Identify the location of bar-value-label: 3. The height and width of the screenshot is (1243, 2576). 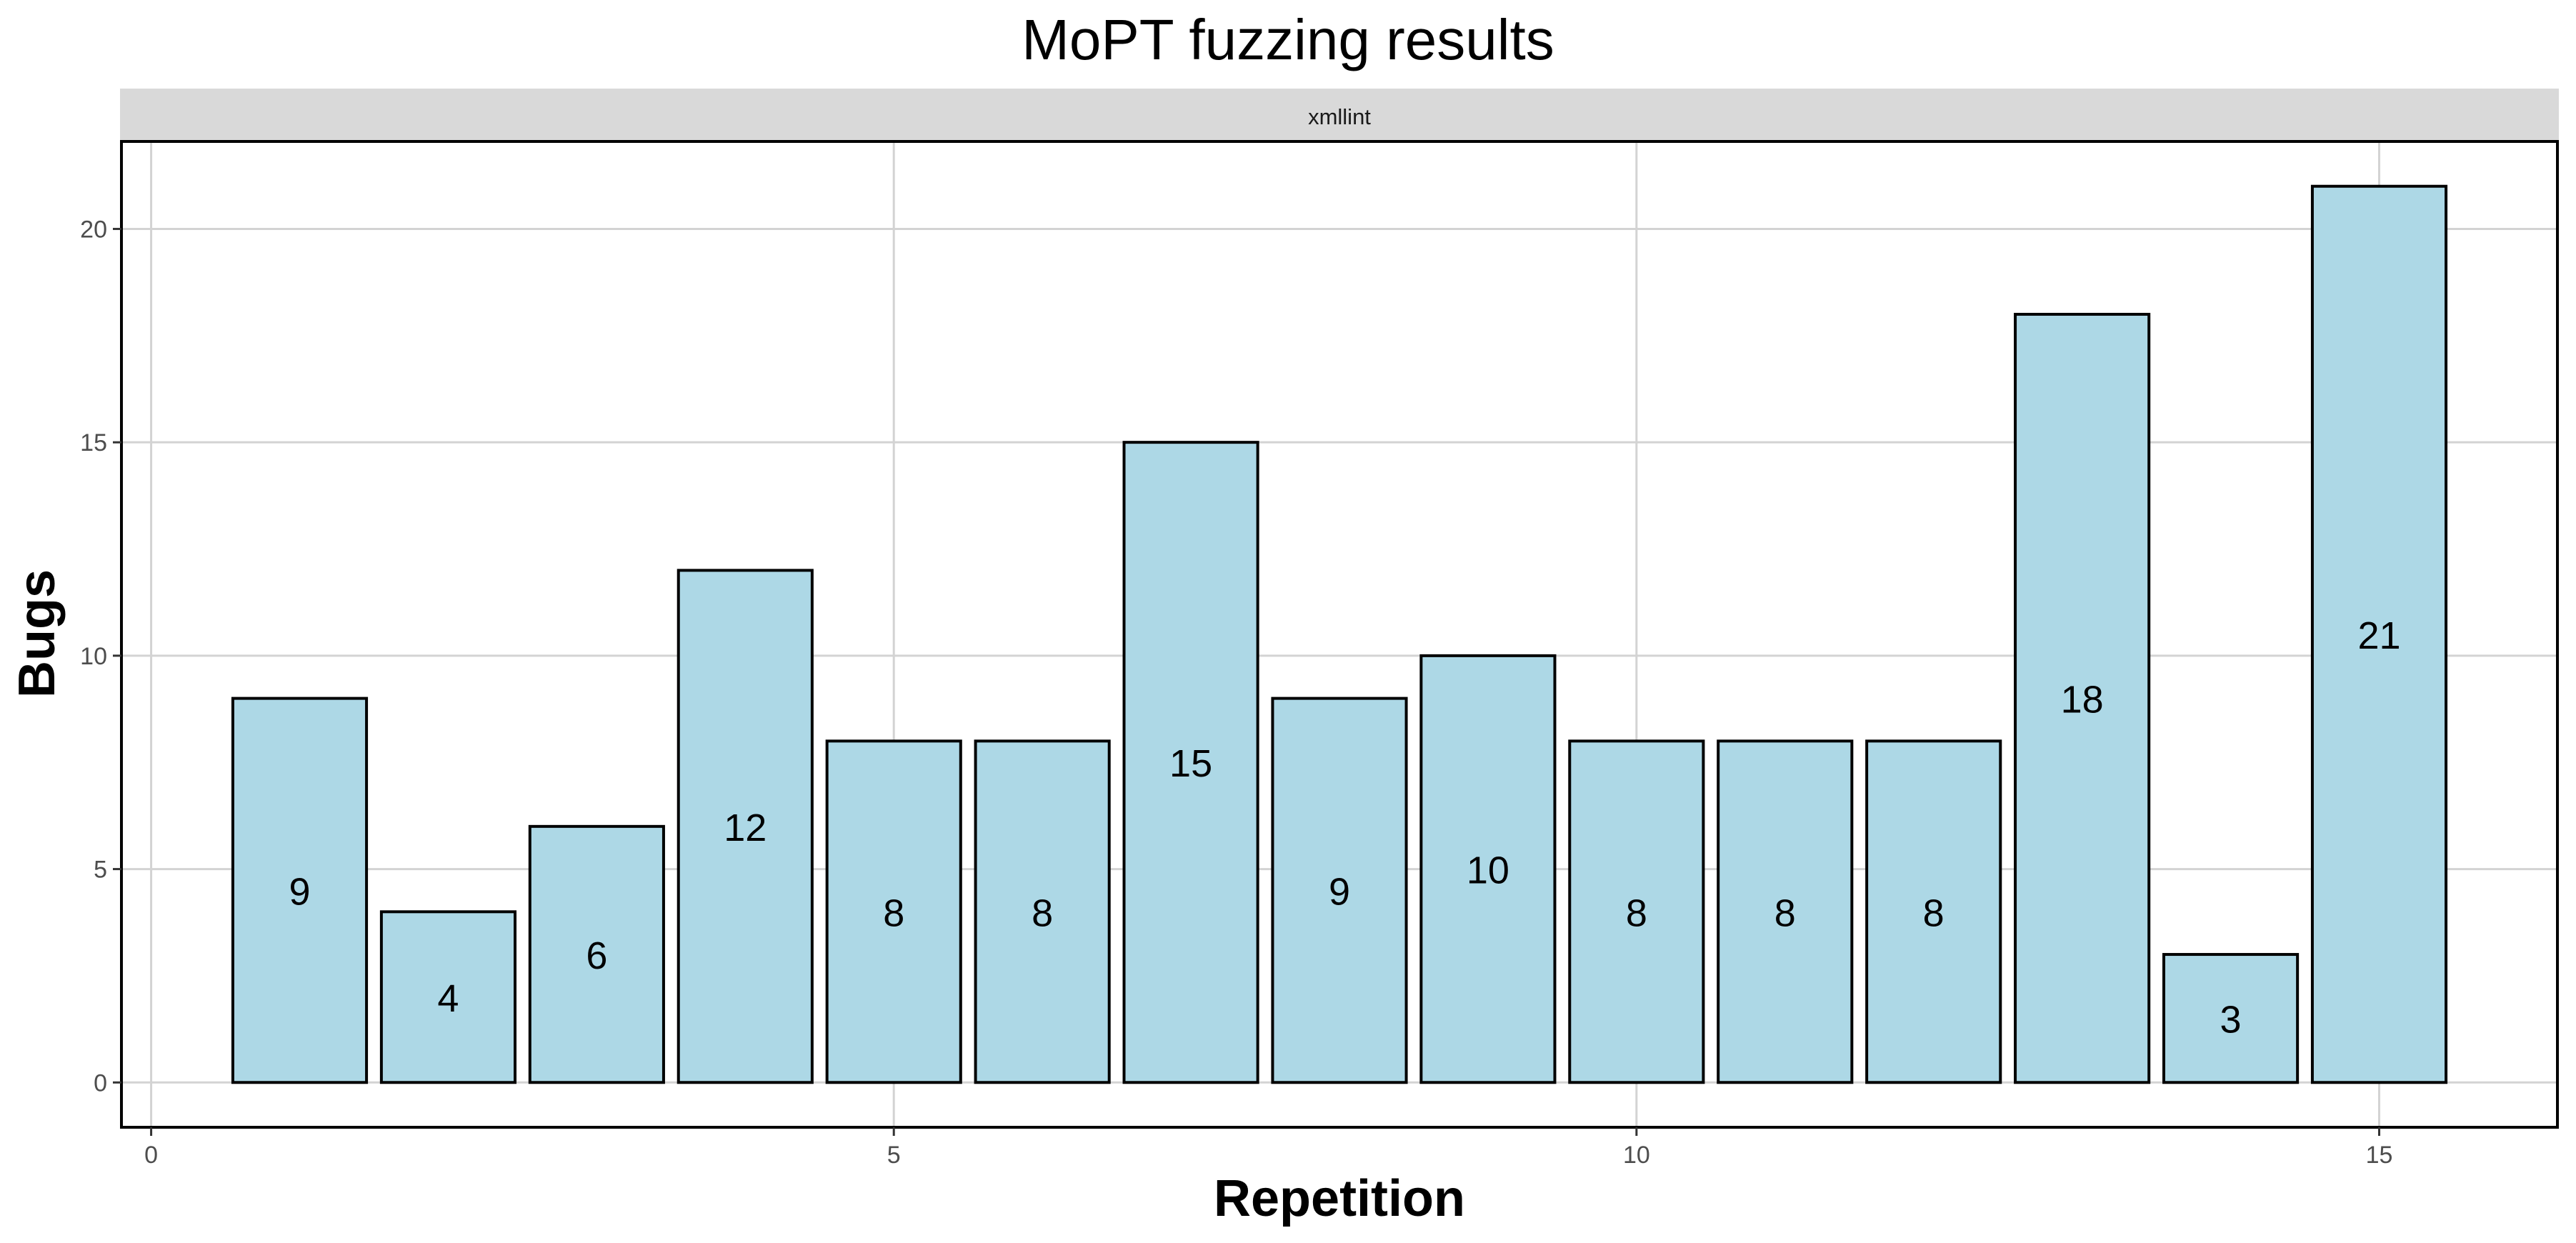
(2231, 1020).